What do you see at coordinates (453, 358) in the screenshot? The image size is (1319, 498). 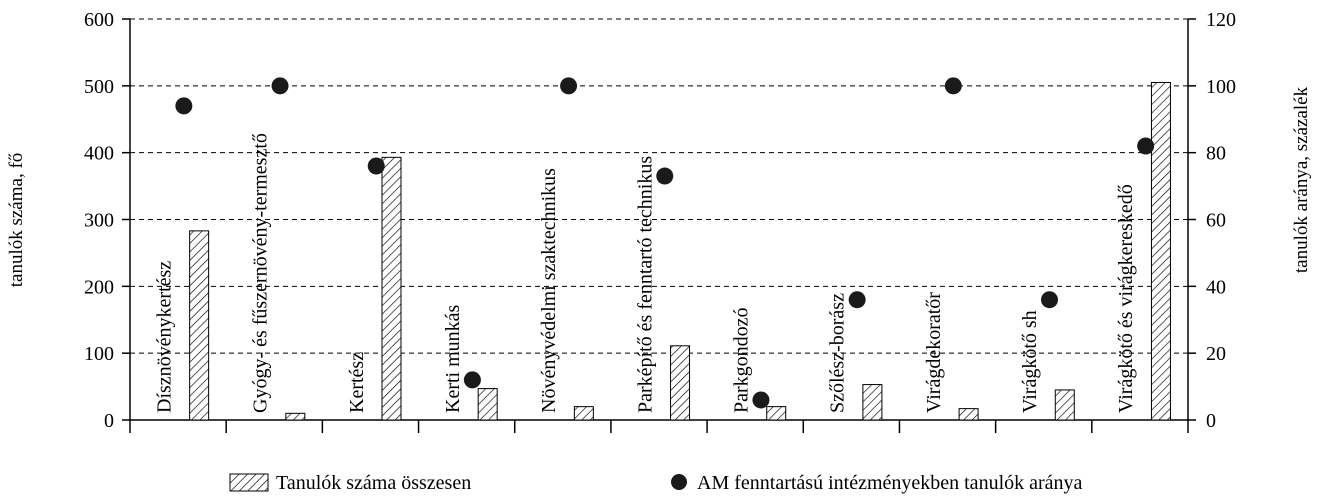 I see `category-label: Kerti munkás` at bounding box center [453, 358].